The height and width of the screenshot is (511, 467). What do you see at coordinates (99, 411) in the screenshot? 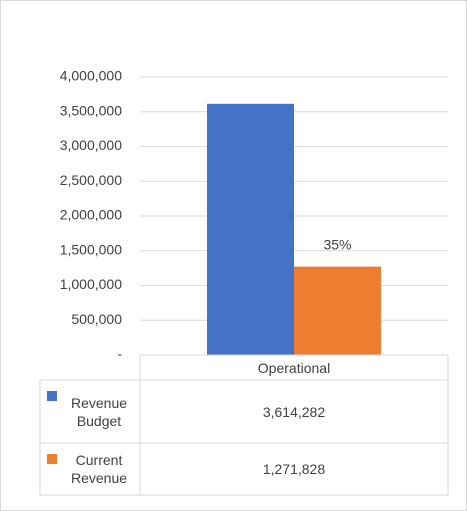
I see `legend-label: Revenue Budget` at bounding box center [99, 411].